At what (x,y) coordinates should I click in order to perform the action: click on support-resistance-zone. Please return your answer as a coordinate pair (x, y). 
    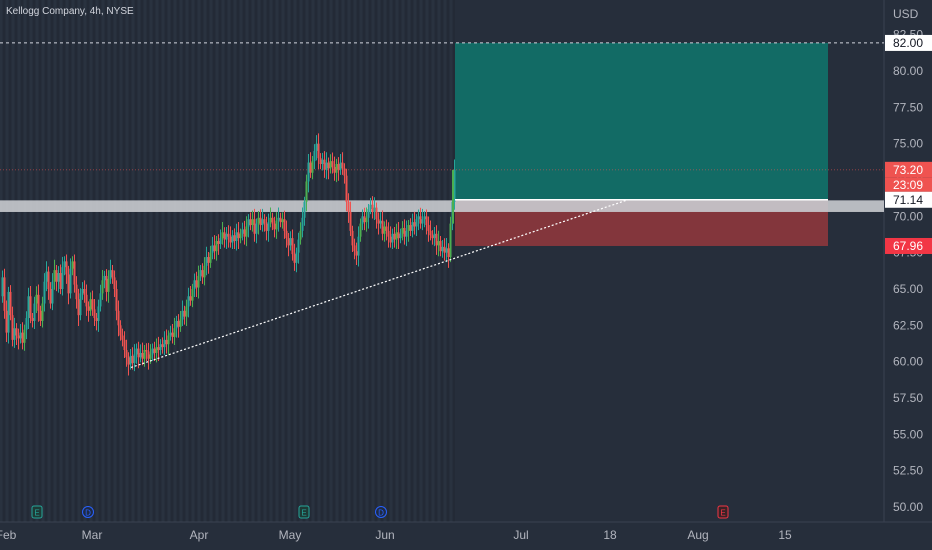
    Looking at the image, I should click on (442, 206).